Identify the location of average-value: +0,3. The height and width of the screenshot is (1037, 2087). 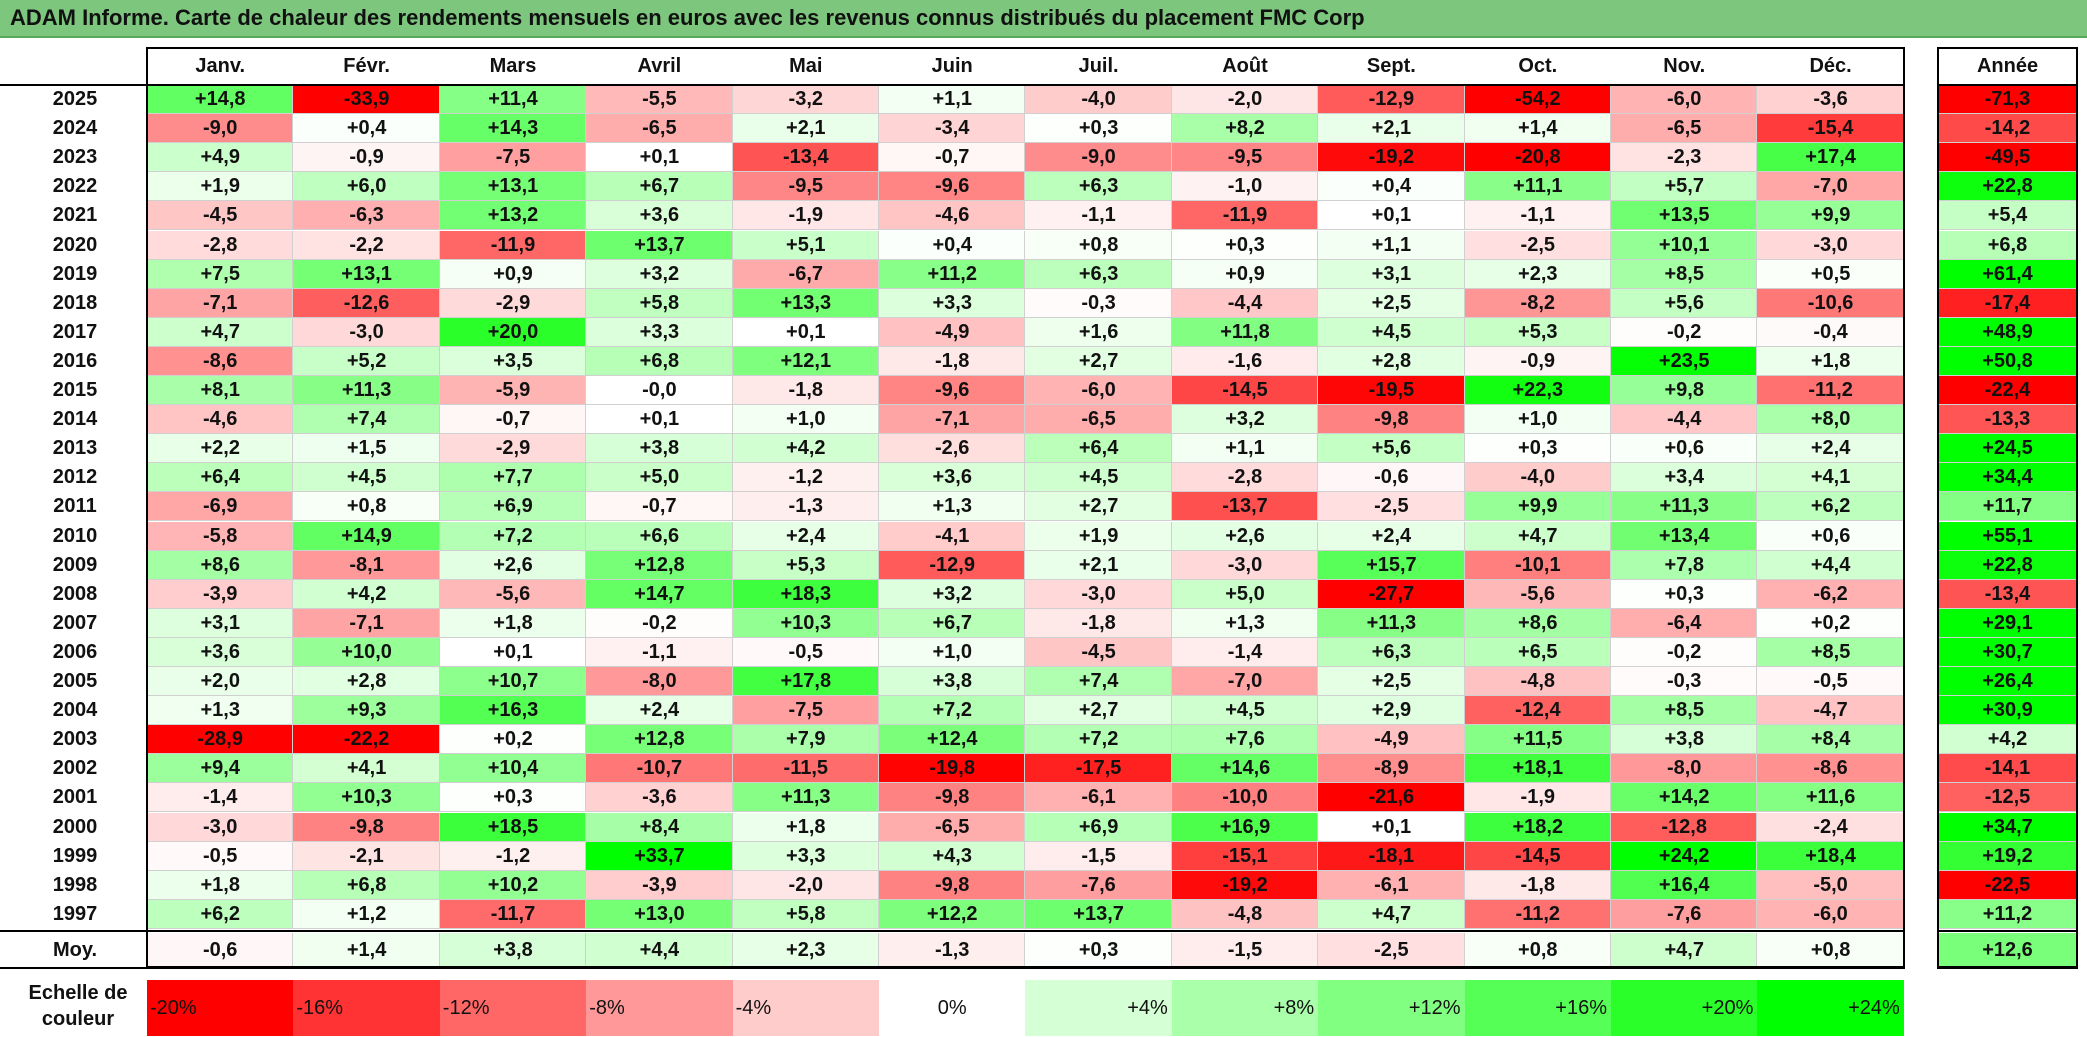
(1098, 949).